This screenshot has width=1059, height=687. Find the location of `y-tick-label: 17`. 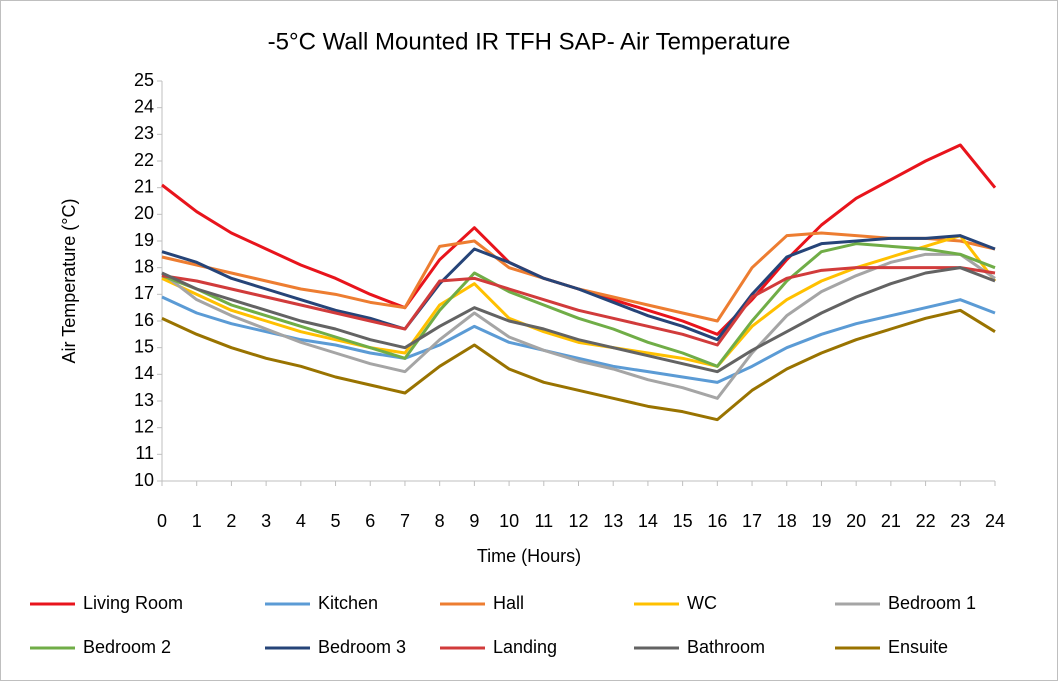

y-tick-label: 17 is located at coordinates (144, 293).